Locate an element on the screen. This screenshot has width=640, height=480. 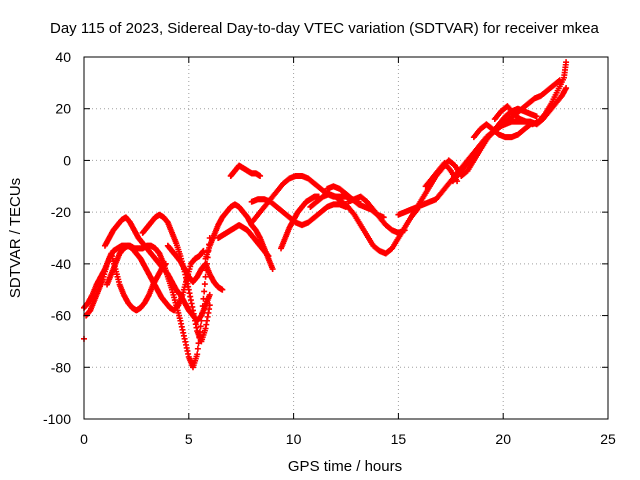
x-axis-label: GPS time / hours is located at coordinates (345, 466).